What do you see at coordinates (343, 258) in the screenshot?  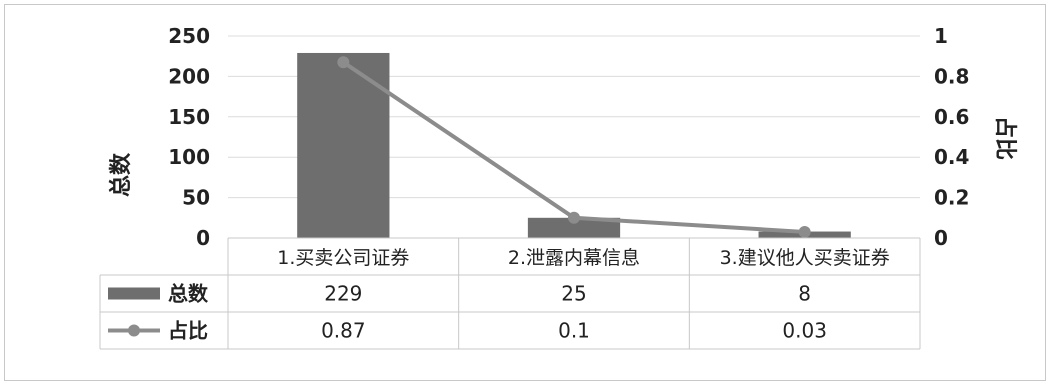 I see `category-label: 1.买卖公司证券` at bounding box center [343, 258].